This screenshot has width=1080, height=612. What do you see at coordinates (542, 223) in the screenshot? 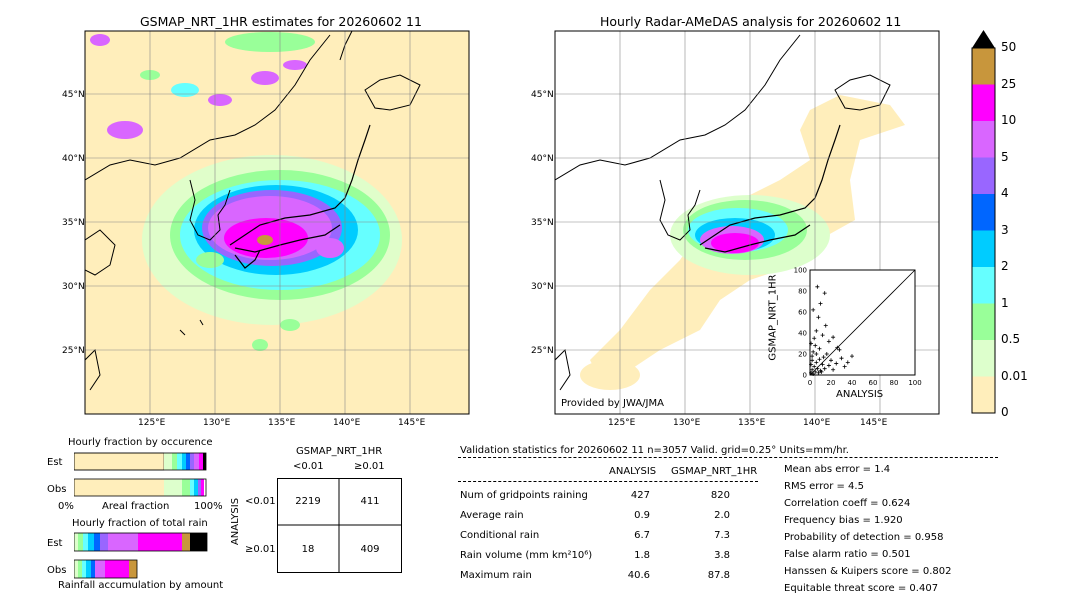
I see `right-lat-35: 35°N` at bounding box center [542, 223].